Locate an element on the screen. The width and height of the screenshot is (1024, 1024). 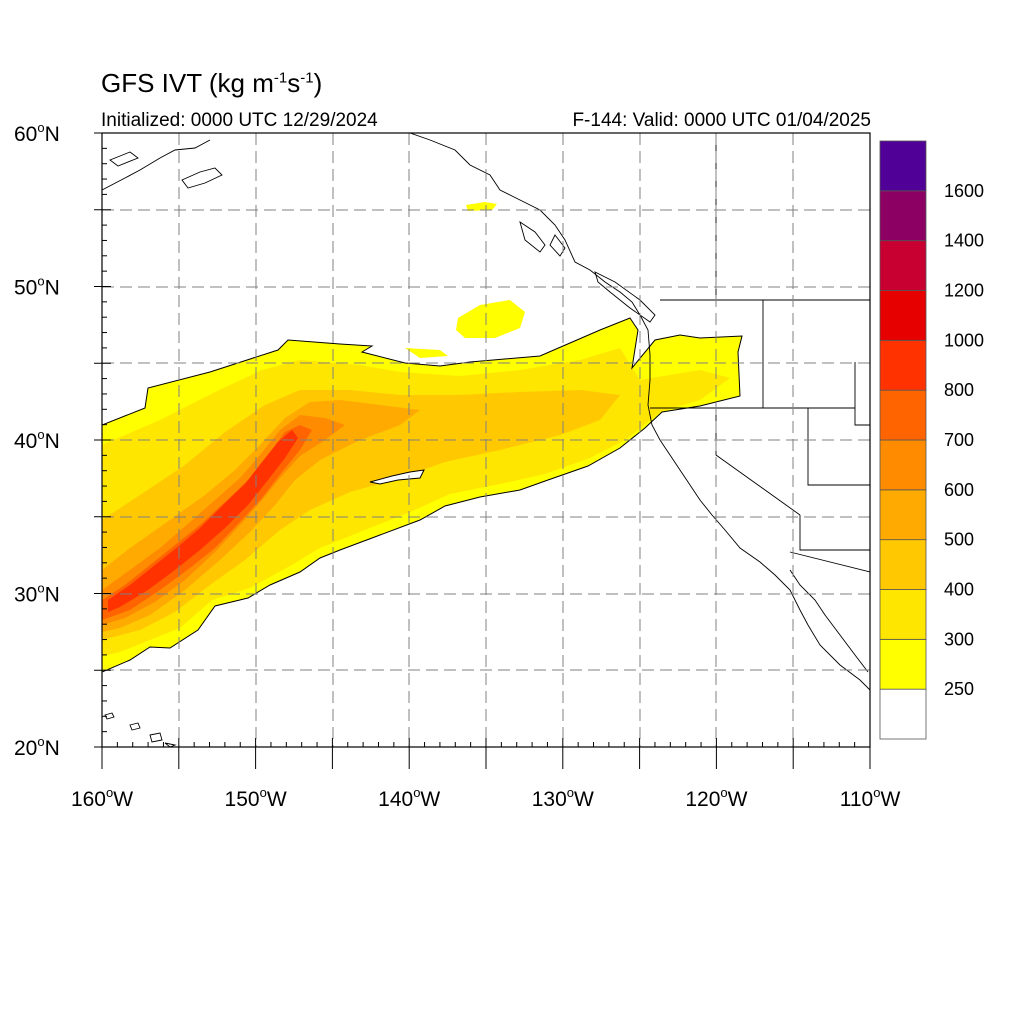
title-sup-1: -1 is located at coordinates (280, 78).